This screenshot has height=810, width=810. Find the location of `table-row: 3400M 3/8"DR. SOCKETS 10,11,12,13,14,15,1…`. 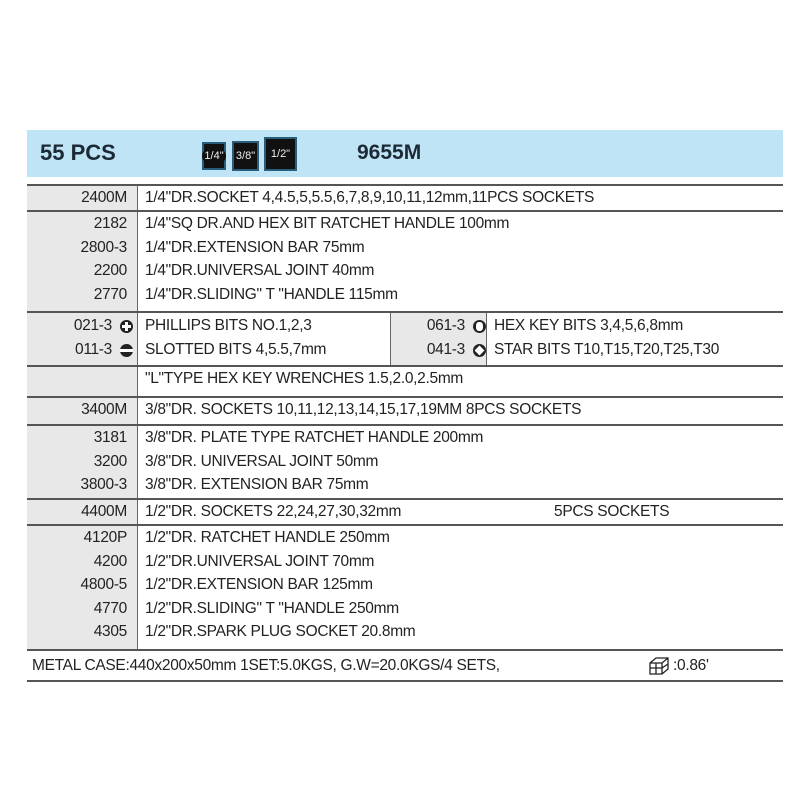

table-row: 3400M 3/8"DR. SOCKETS 10,11,12,13,14,15,1… is located at coordinates (405, 411).